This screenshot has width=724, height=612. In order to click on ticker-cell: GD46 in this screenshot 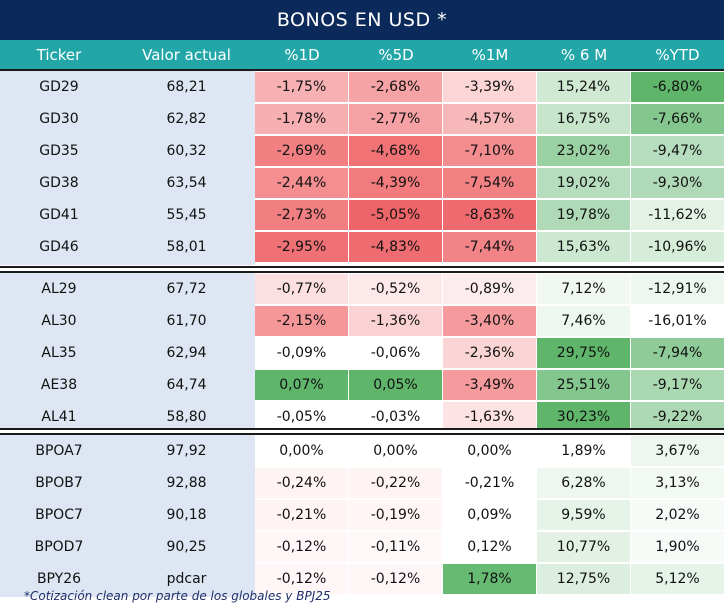, I will do `click(59, 247)`.